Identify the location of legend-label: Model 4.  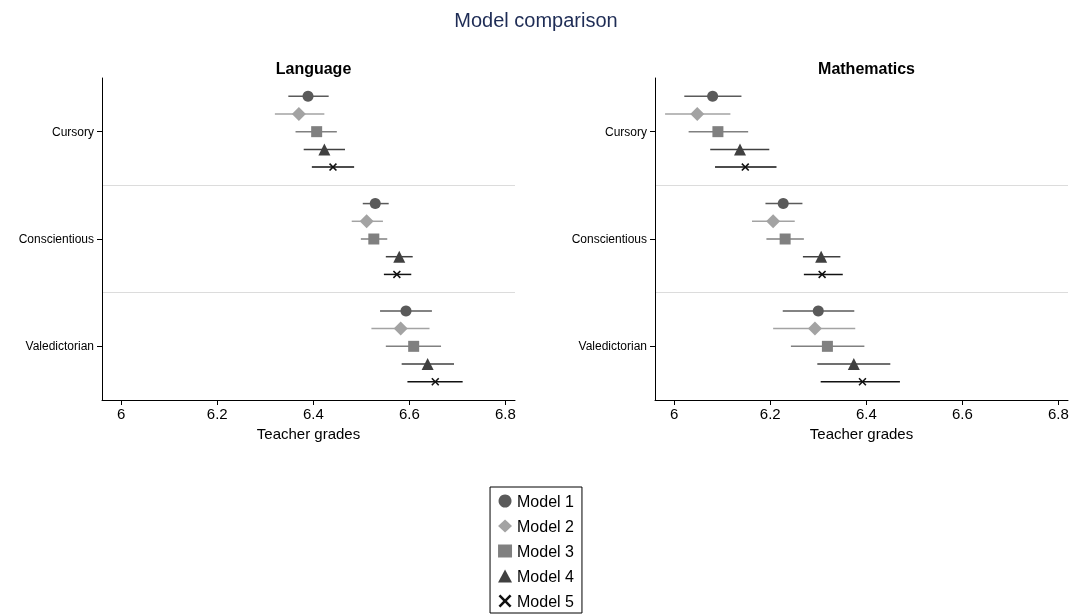
(546, 576).